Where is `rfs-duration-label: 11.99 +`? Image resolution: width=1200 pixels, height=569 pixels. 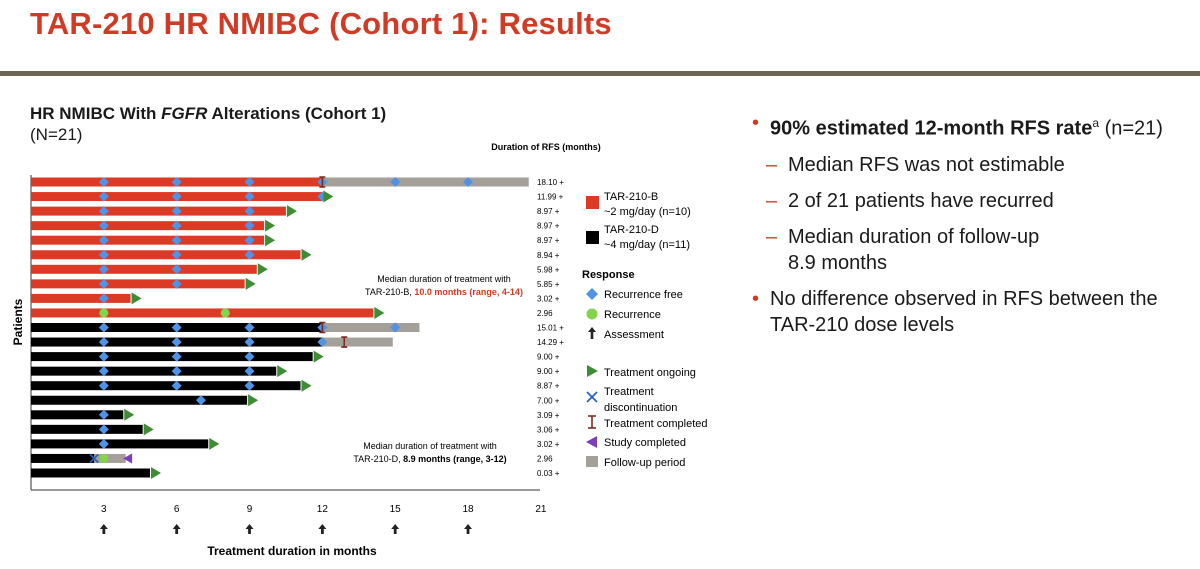 rfs-duration-label: 11.99 + is located at coordinates (550, 197).